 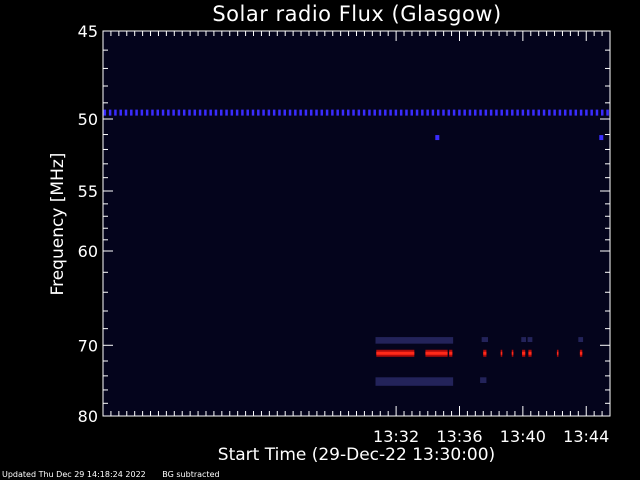 What do you see at coordinates (479, 353) in the screenshot?
I see `radio-bursts` at bounding box center [479, 353].